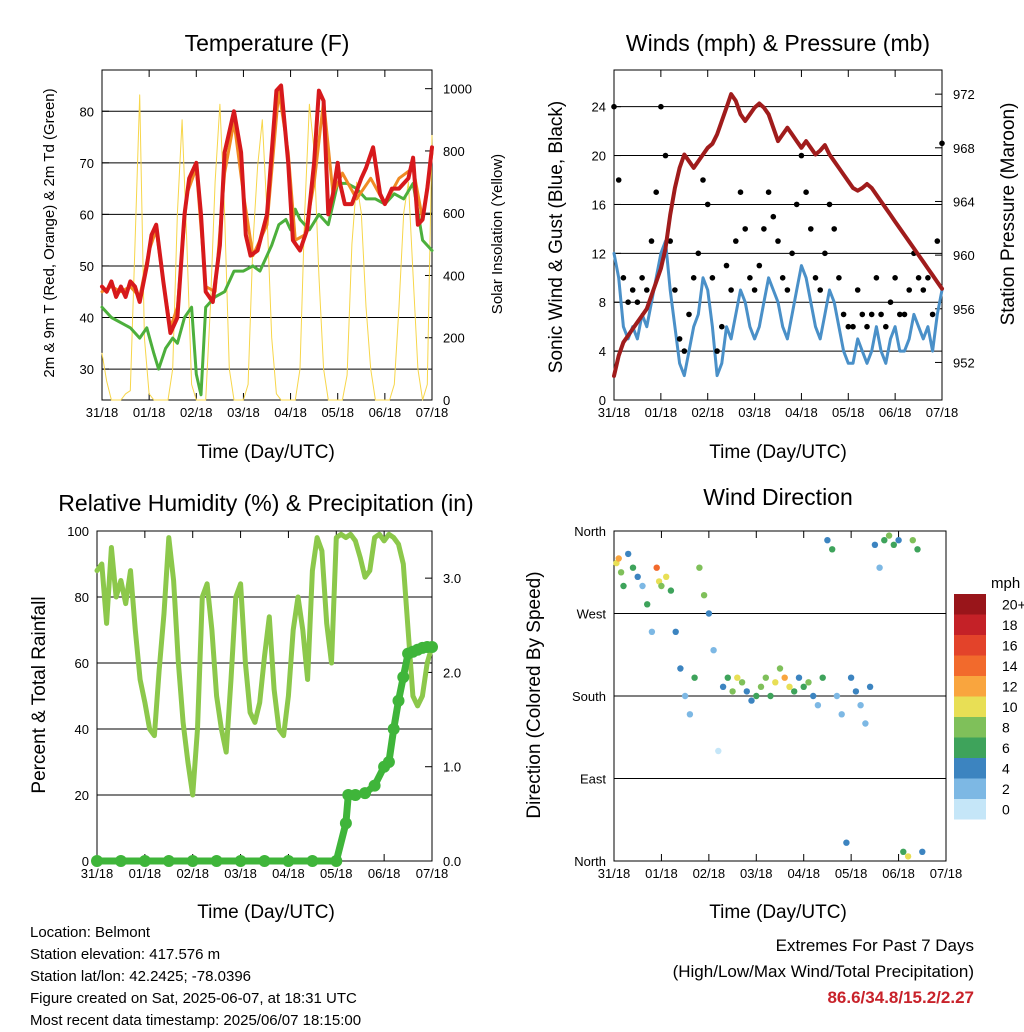  Describe the element at coordinates (432, 412) in the screenshot. I see `temperature-xtick-label: 07/18` at that location.